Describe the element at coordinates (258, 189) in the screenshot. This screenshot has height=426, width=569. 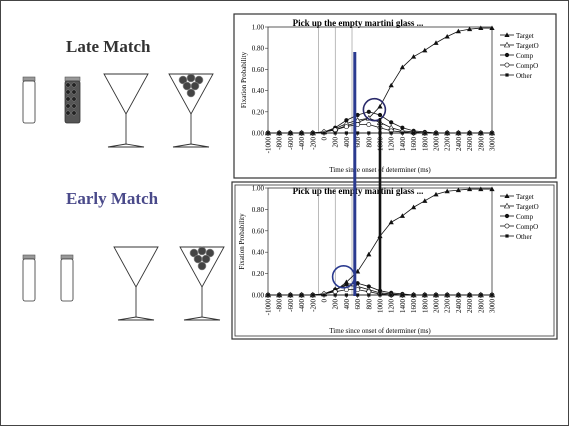
I see `y-tick-label: 1.00` at that location.